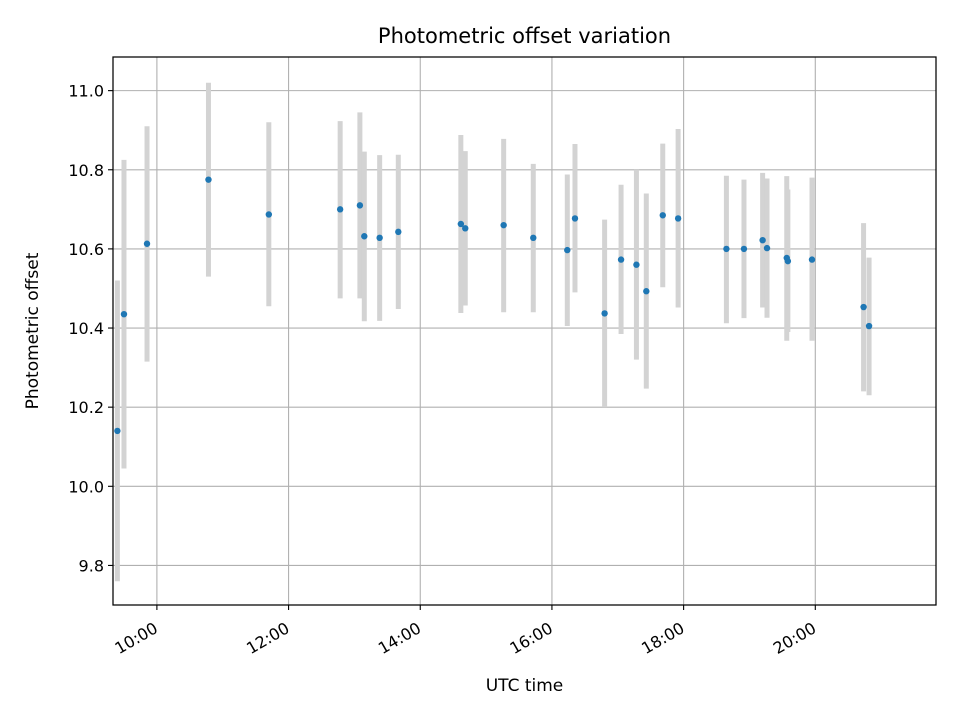 Image resolution: width=960 pixels, height=720 pixels. I want to click on x-axis-title: UTC time, so click(525, 686).